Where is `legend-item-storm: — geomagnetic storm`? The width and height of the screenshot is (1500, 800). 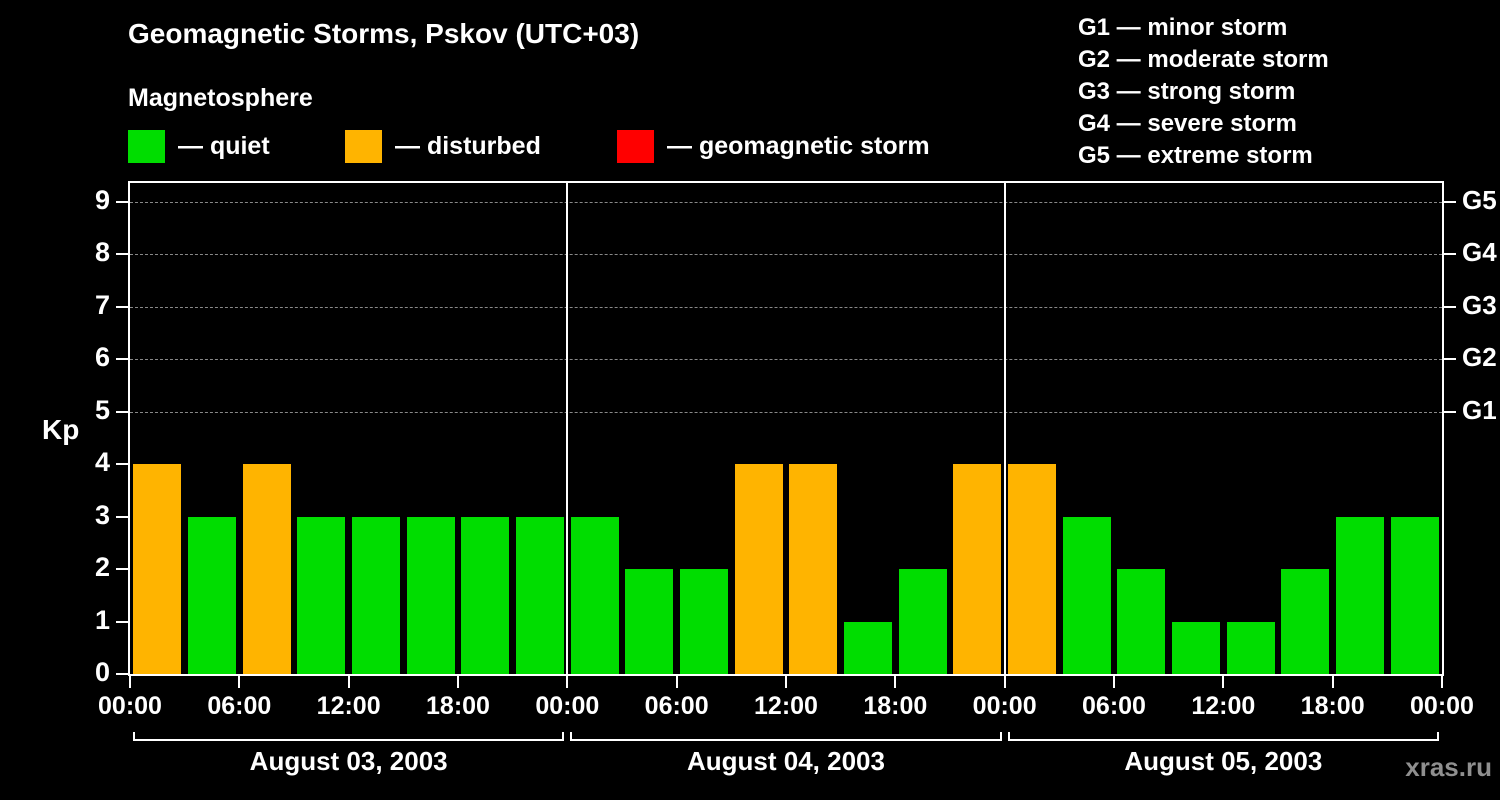
legend-item-storm: — geomagnetic storm is located at coordinates (773, 146).